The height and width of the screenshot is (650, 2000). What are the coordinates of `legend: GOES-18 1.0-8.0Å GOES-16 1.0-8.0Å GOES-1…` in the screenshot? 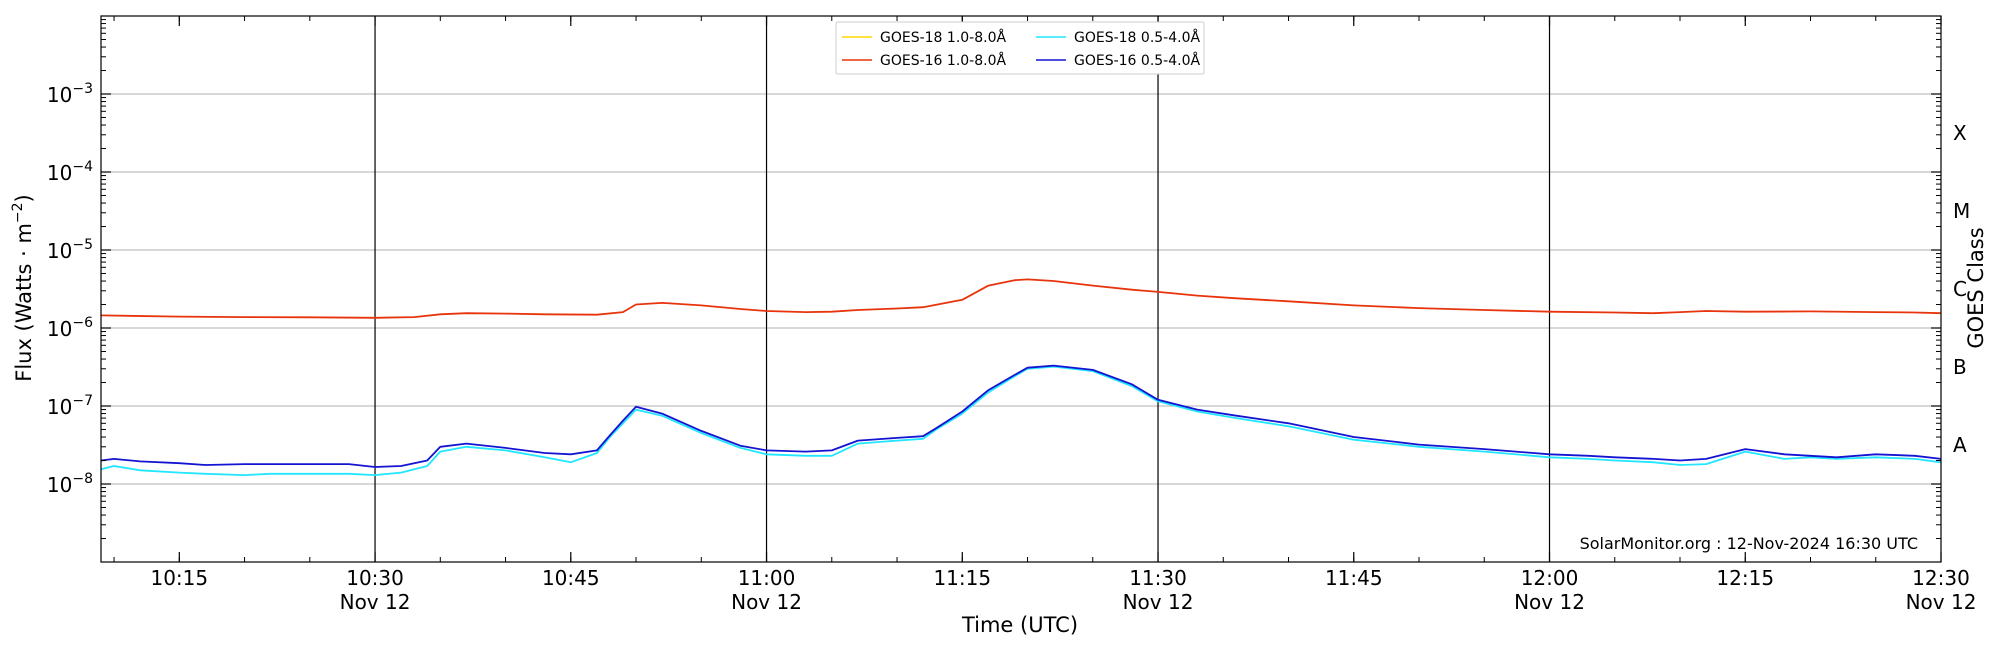 It's located at (1020, 48).